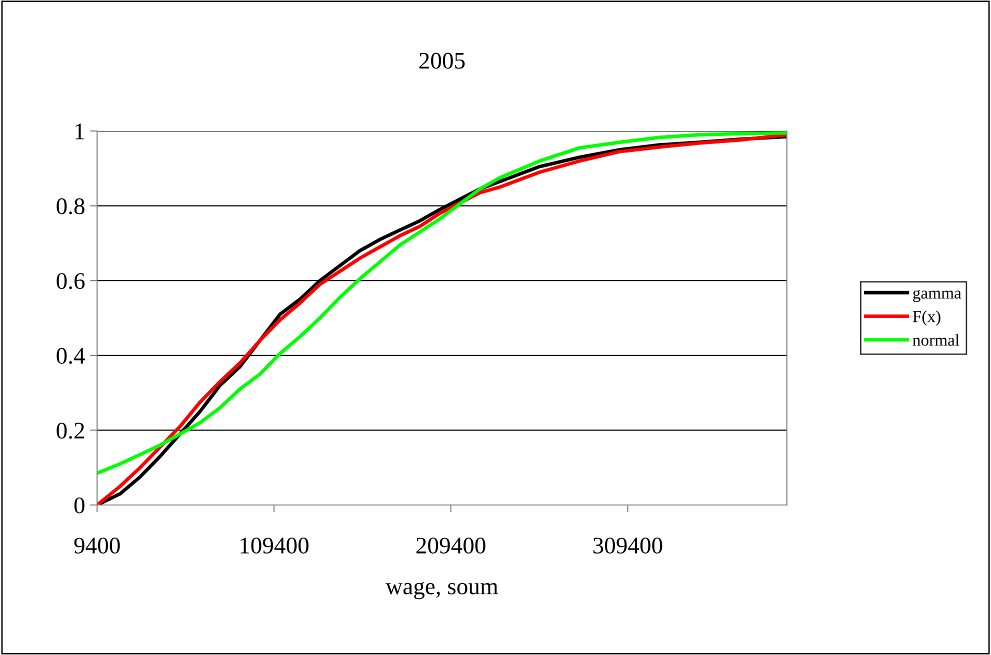 This screenshot has height=655, width=991. Describe the element at coordinates (627, 546) in the screenshot. I see `x-tick-label: 309400` at that location.